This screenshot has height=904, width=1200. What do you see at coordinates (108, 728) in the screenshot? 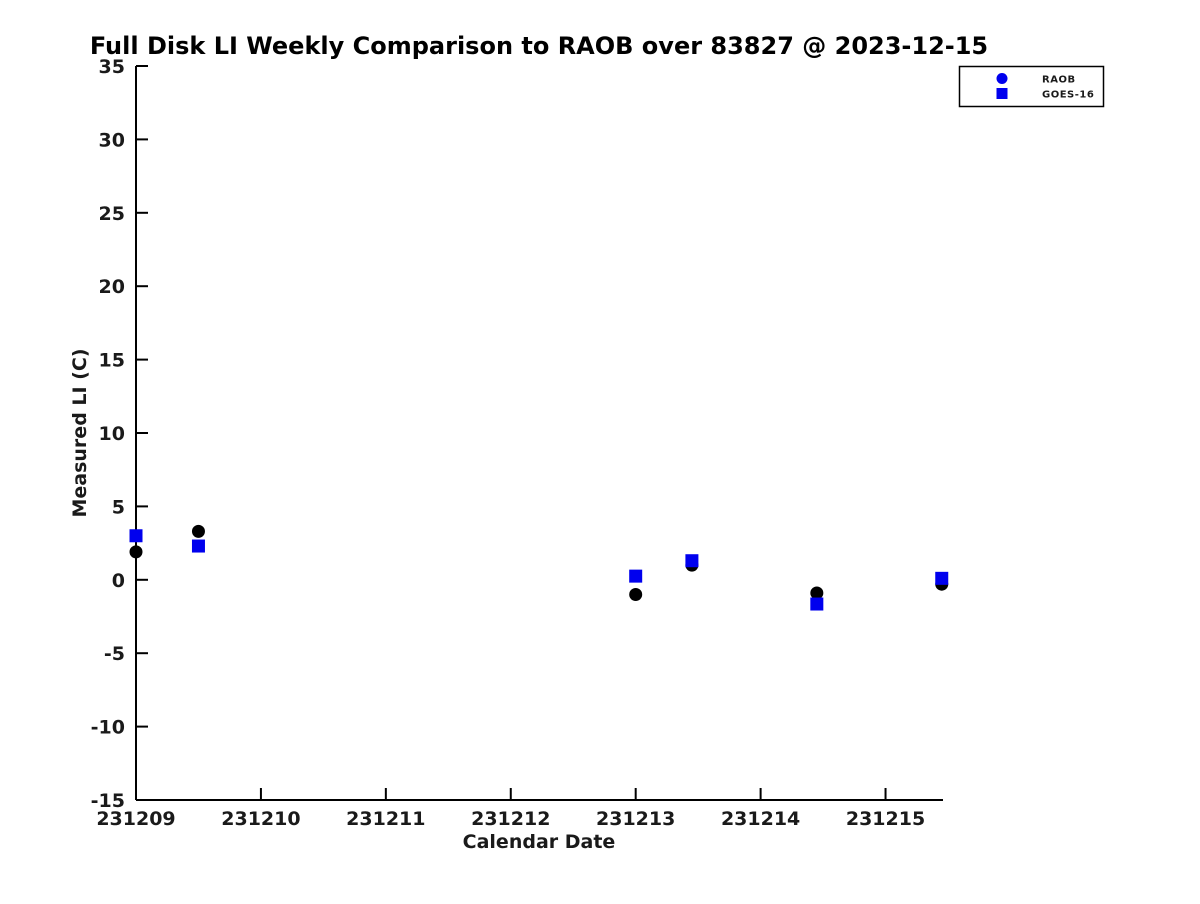
I see `y-tick-label: -10` at bounding box center [108, 728].